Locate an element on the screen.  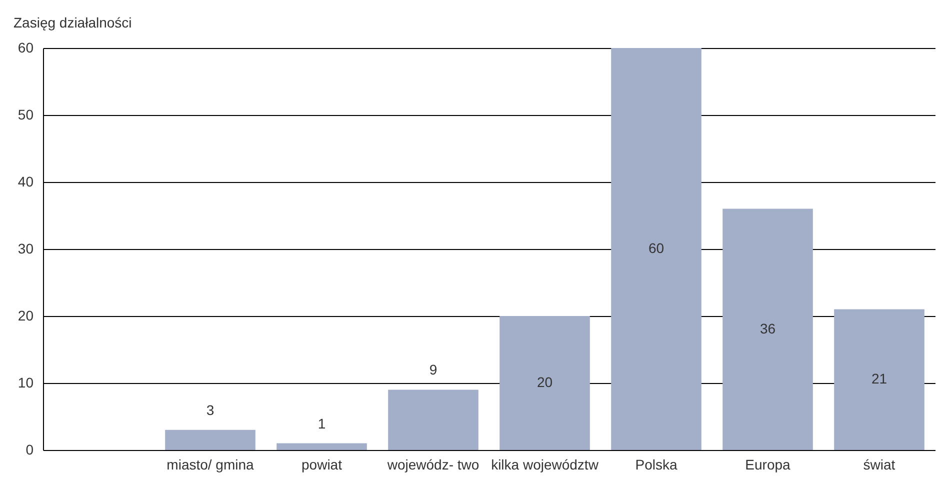
data-label: 60 is located at coordinates (656, 248).